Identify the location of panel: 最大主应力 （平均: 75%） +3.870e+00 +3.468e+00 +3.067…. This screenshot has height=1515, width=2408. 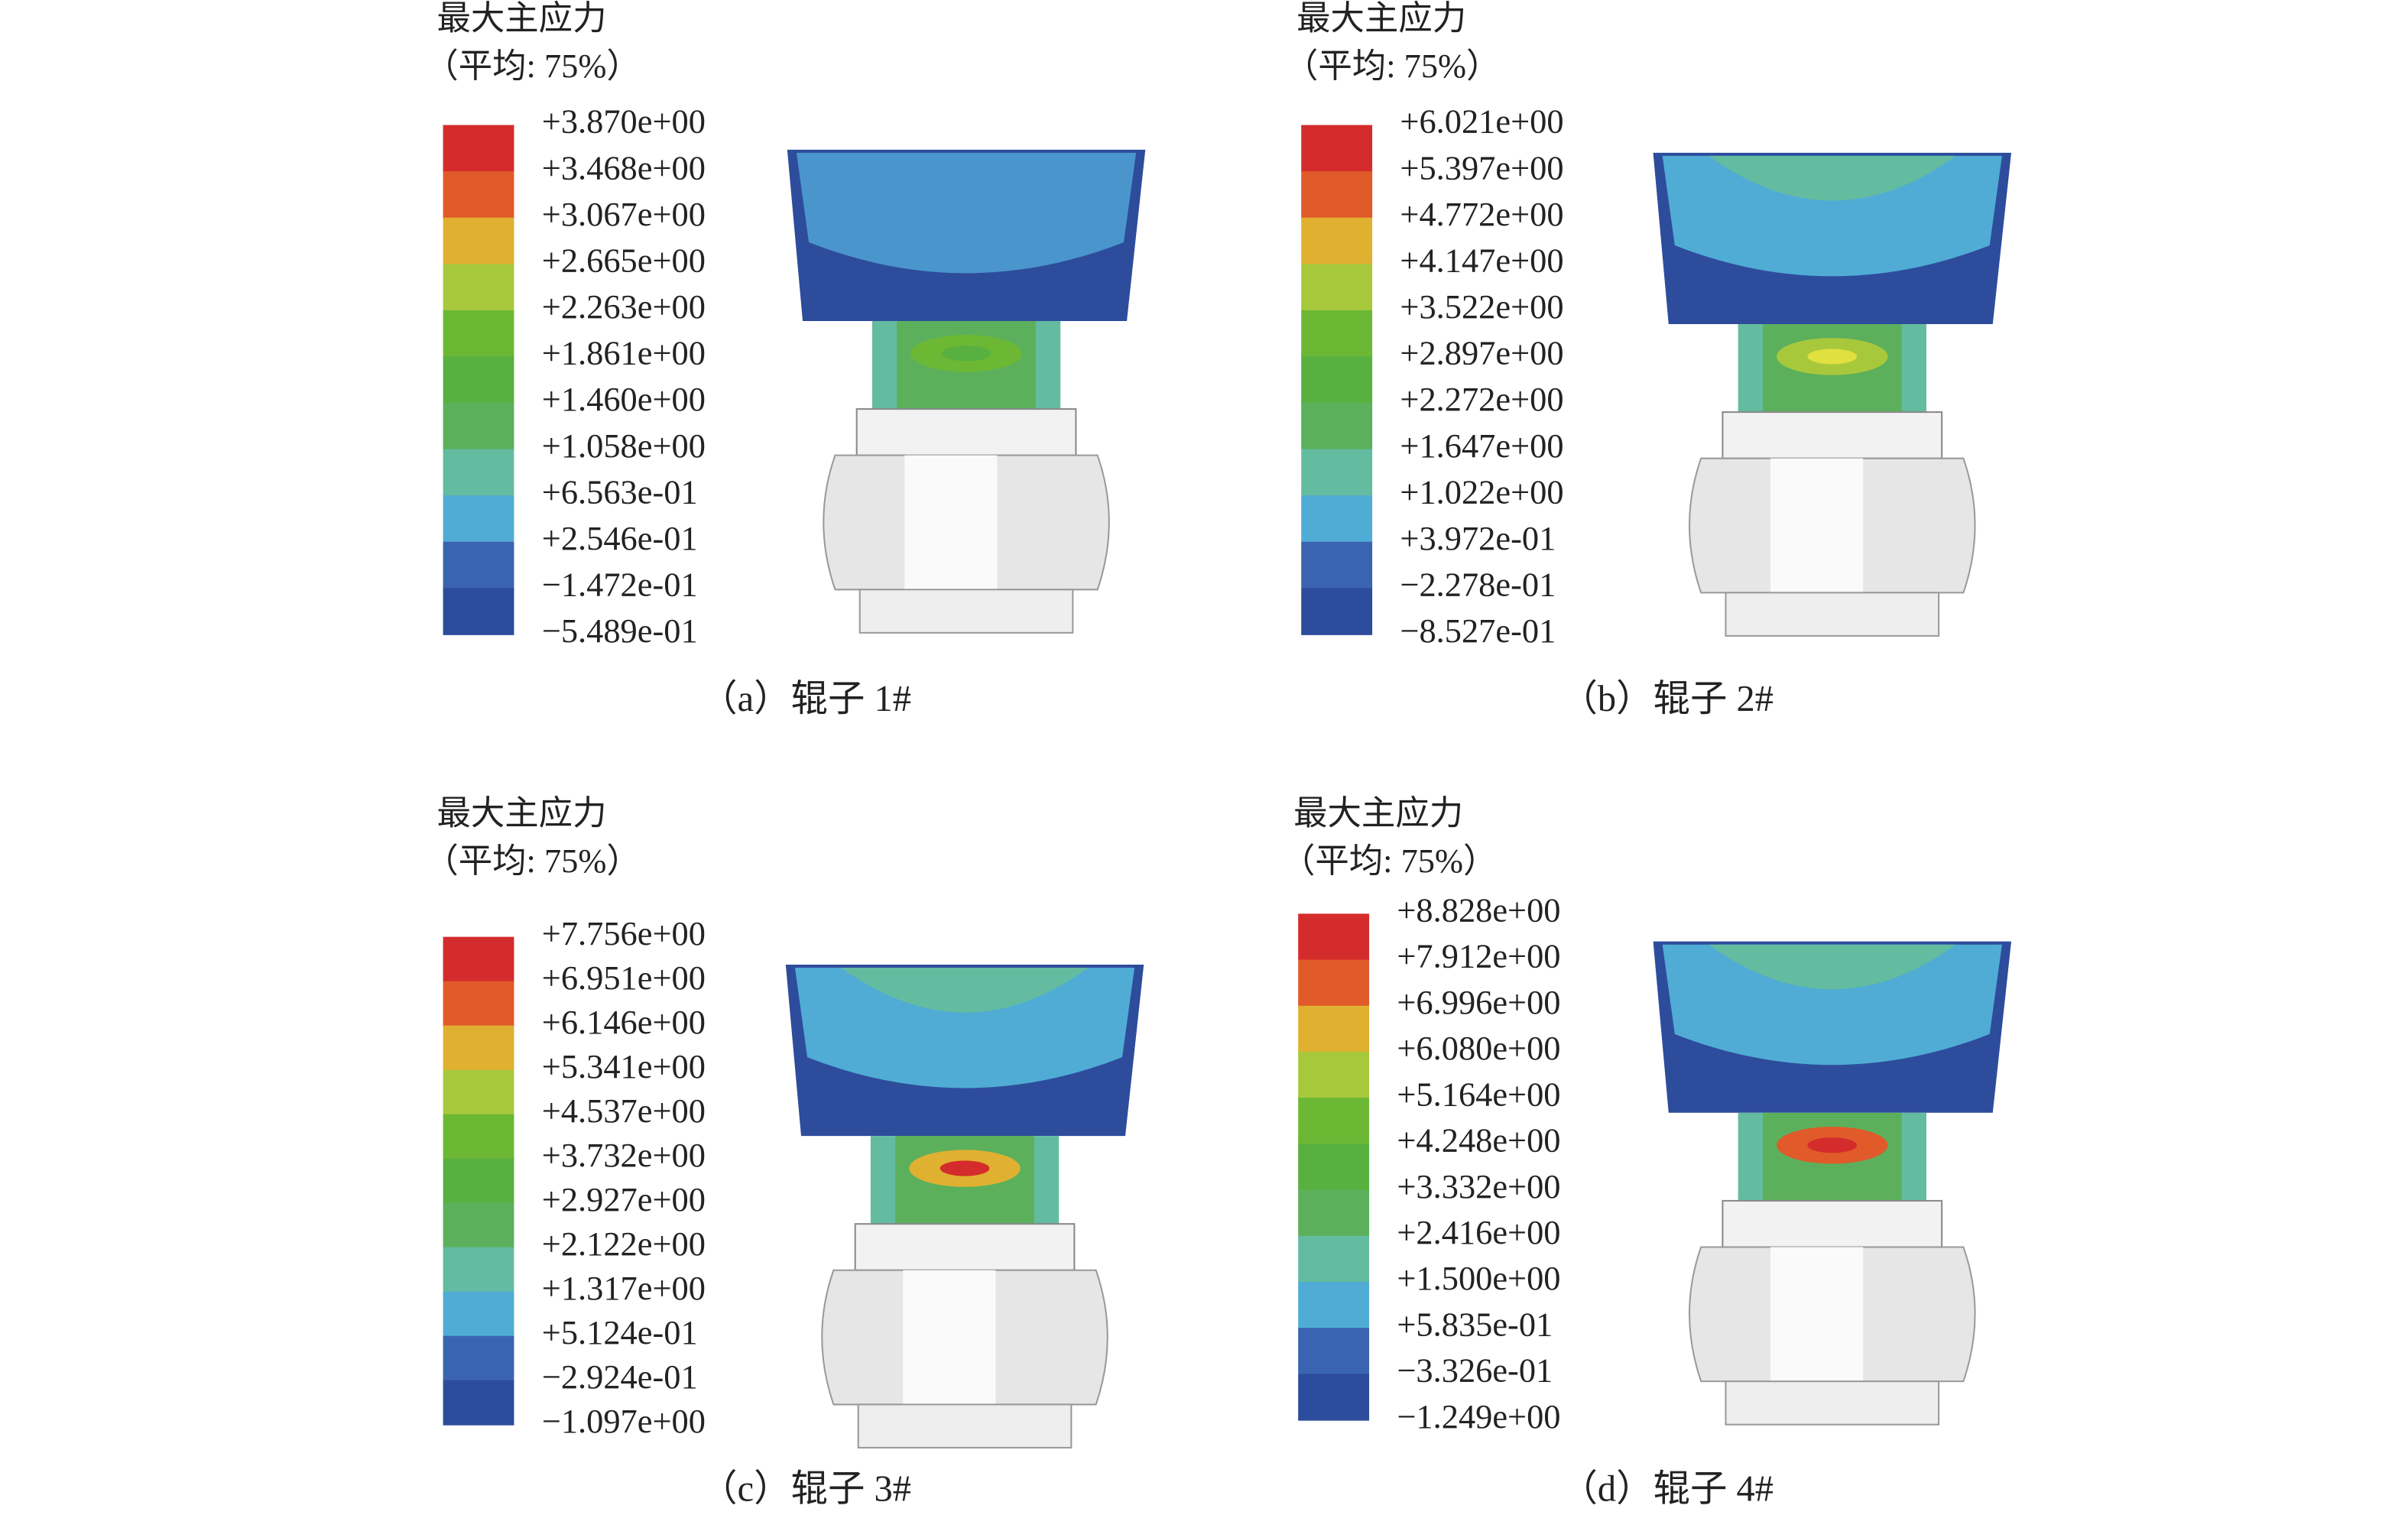
(785, 359).